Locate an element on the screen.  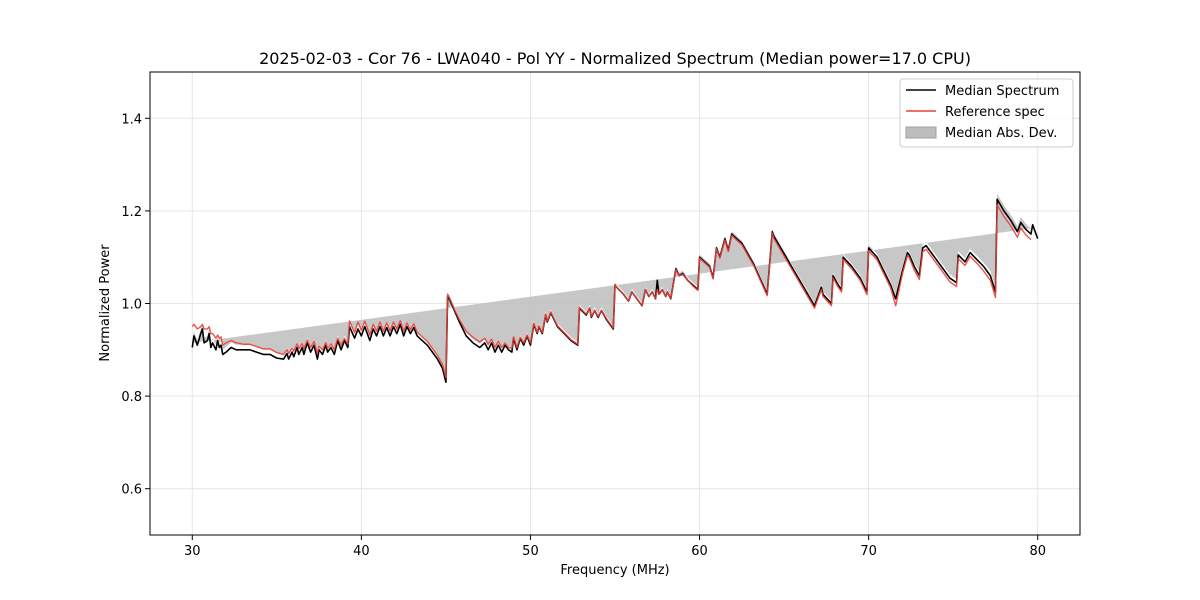
x-tick-label: 60 is located at coordinates (699, 551).